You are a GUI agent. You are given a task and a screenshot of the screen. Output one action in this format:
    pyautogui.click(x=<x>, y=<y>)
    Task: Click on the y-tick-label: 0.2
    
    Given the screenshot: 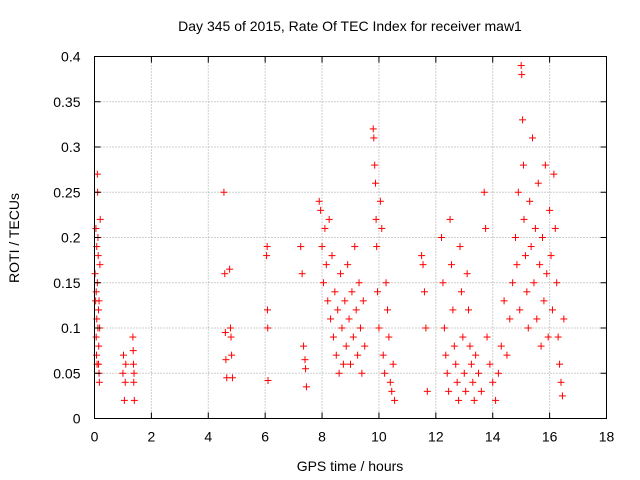 What is the action you would take?
    pyautogui.click(x=71, y=238)
    